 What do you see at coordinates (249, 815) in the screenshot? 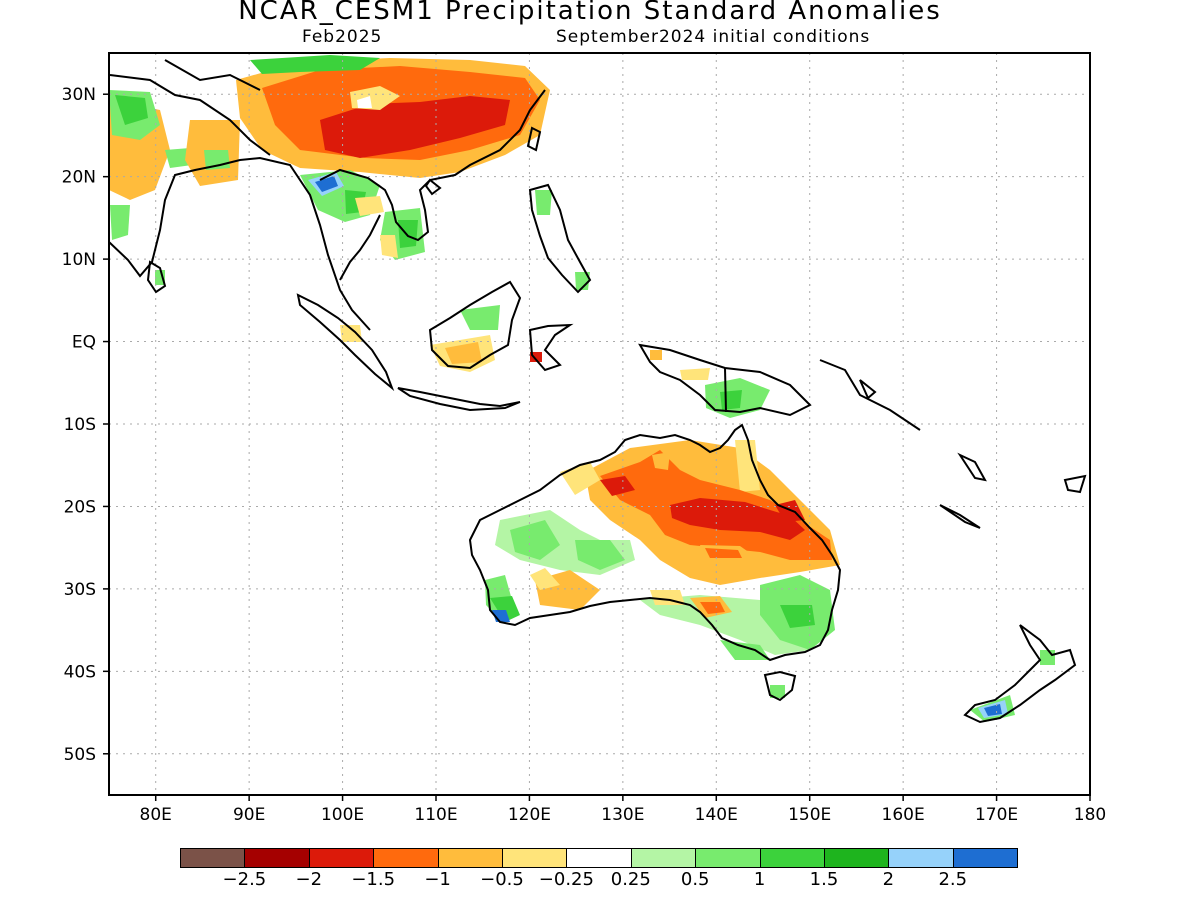
I see `lon-label: 90E` at bounding box center [249, 815].